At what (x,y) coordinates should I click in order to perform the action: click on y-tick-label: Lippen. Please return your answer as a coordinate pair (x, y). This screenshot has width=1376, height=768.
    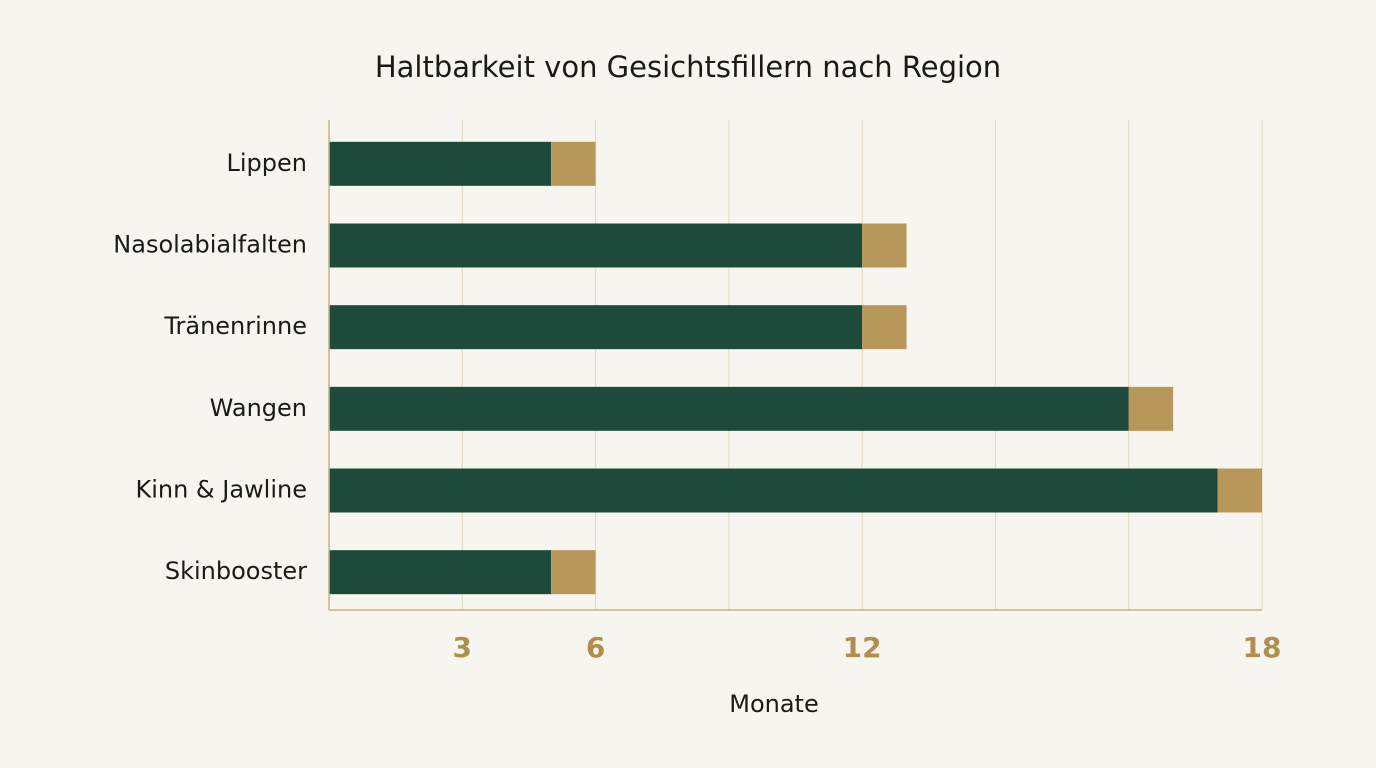
    Looking at the image, I should click on (267, 163).